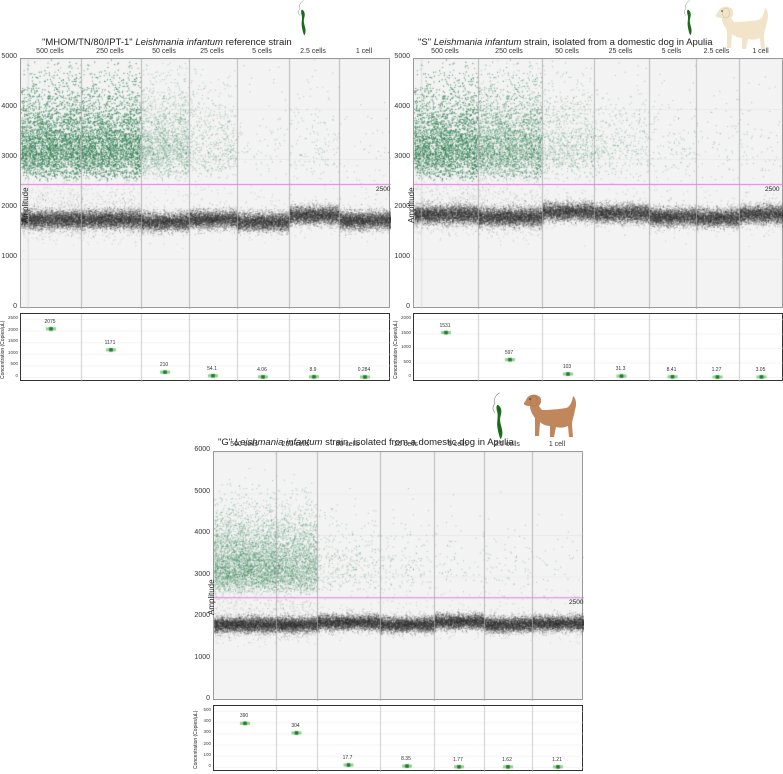 The height and width of the screenshot is (774, 783). What do you see at coordinates (207, 743) in the screenshot?
I see `conc-y-tick-label: 200` at bounding box center [207, 743].